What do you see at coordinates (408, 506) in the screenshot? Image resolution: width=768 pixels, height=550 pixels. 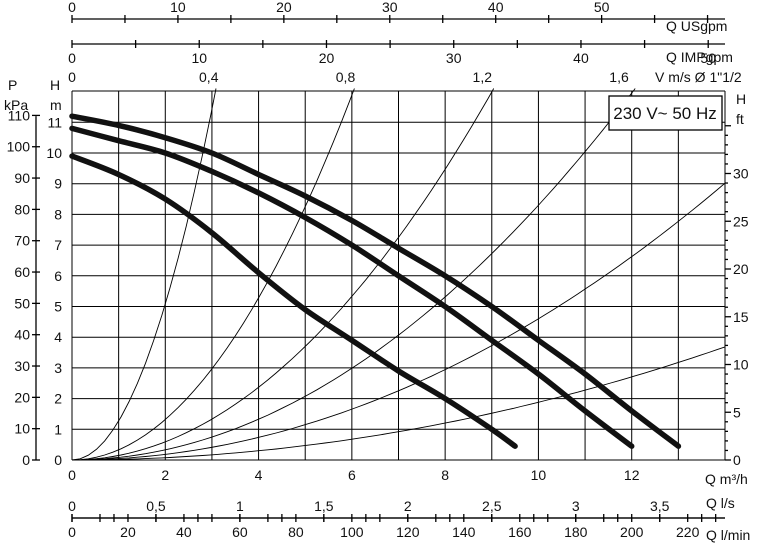 I see `q-ls-axis-tick-label: 2` at bounding box center [408, 506].